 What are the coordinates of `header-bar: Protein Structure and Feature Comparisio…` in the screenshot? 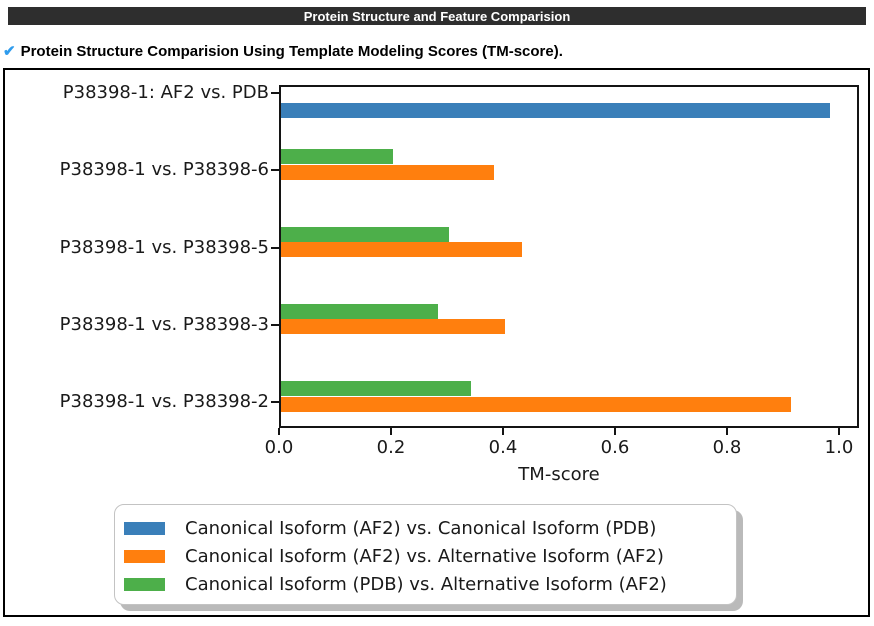 It's located at (437, 16).